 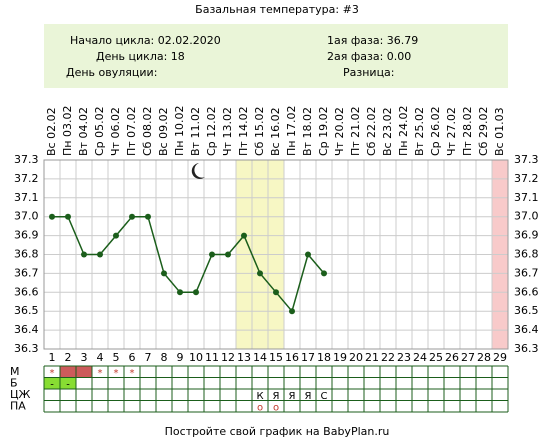 What do you see at coordinates (404, 357) in the screenshot?
I see `day-label: 23` at bounding box center [404, 357].